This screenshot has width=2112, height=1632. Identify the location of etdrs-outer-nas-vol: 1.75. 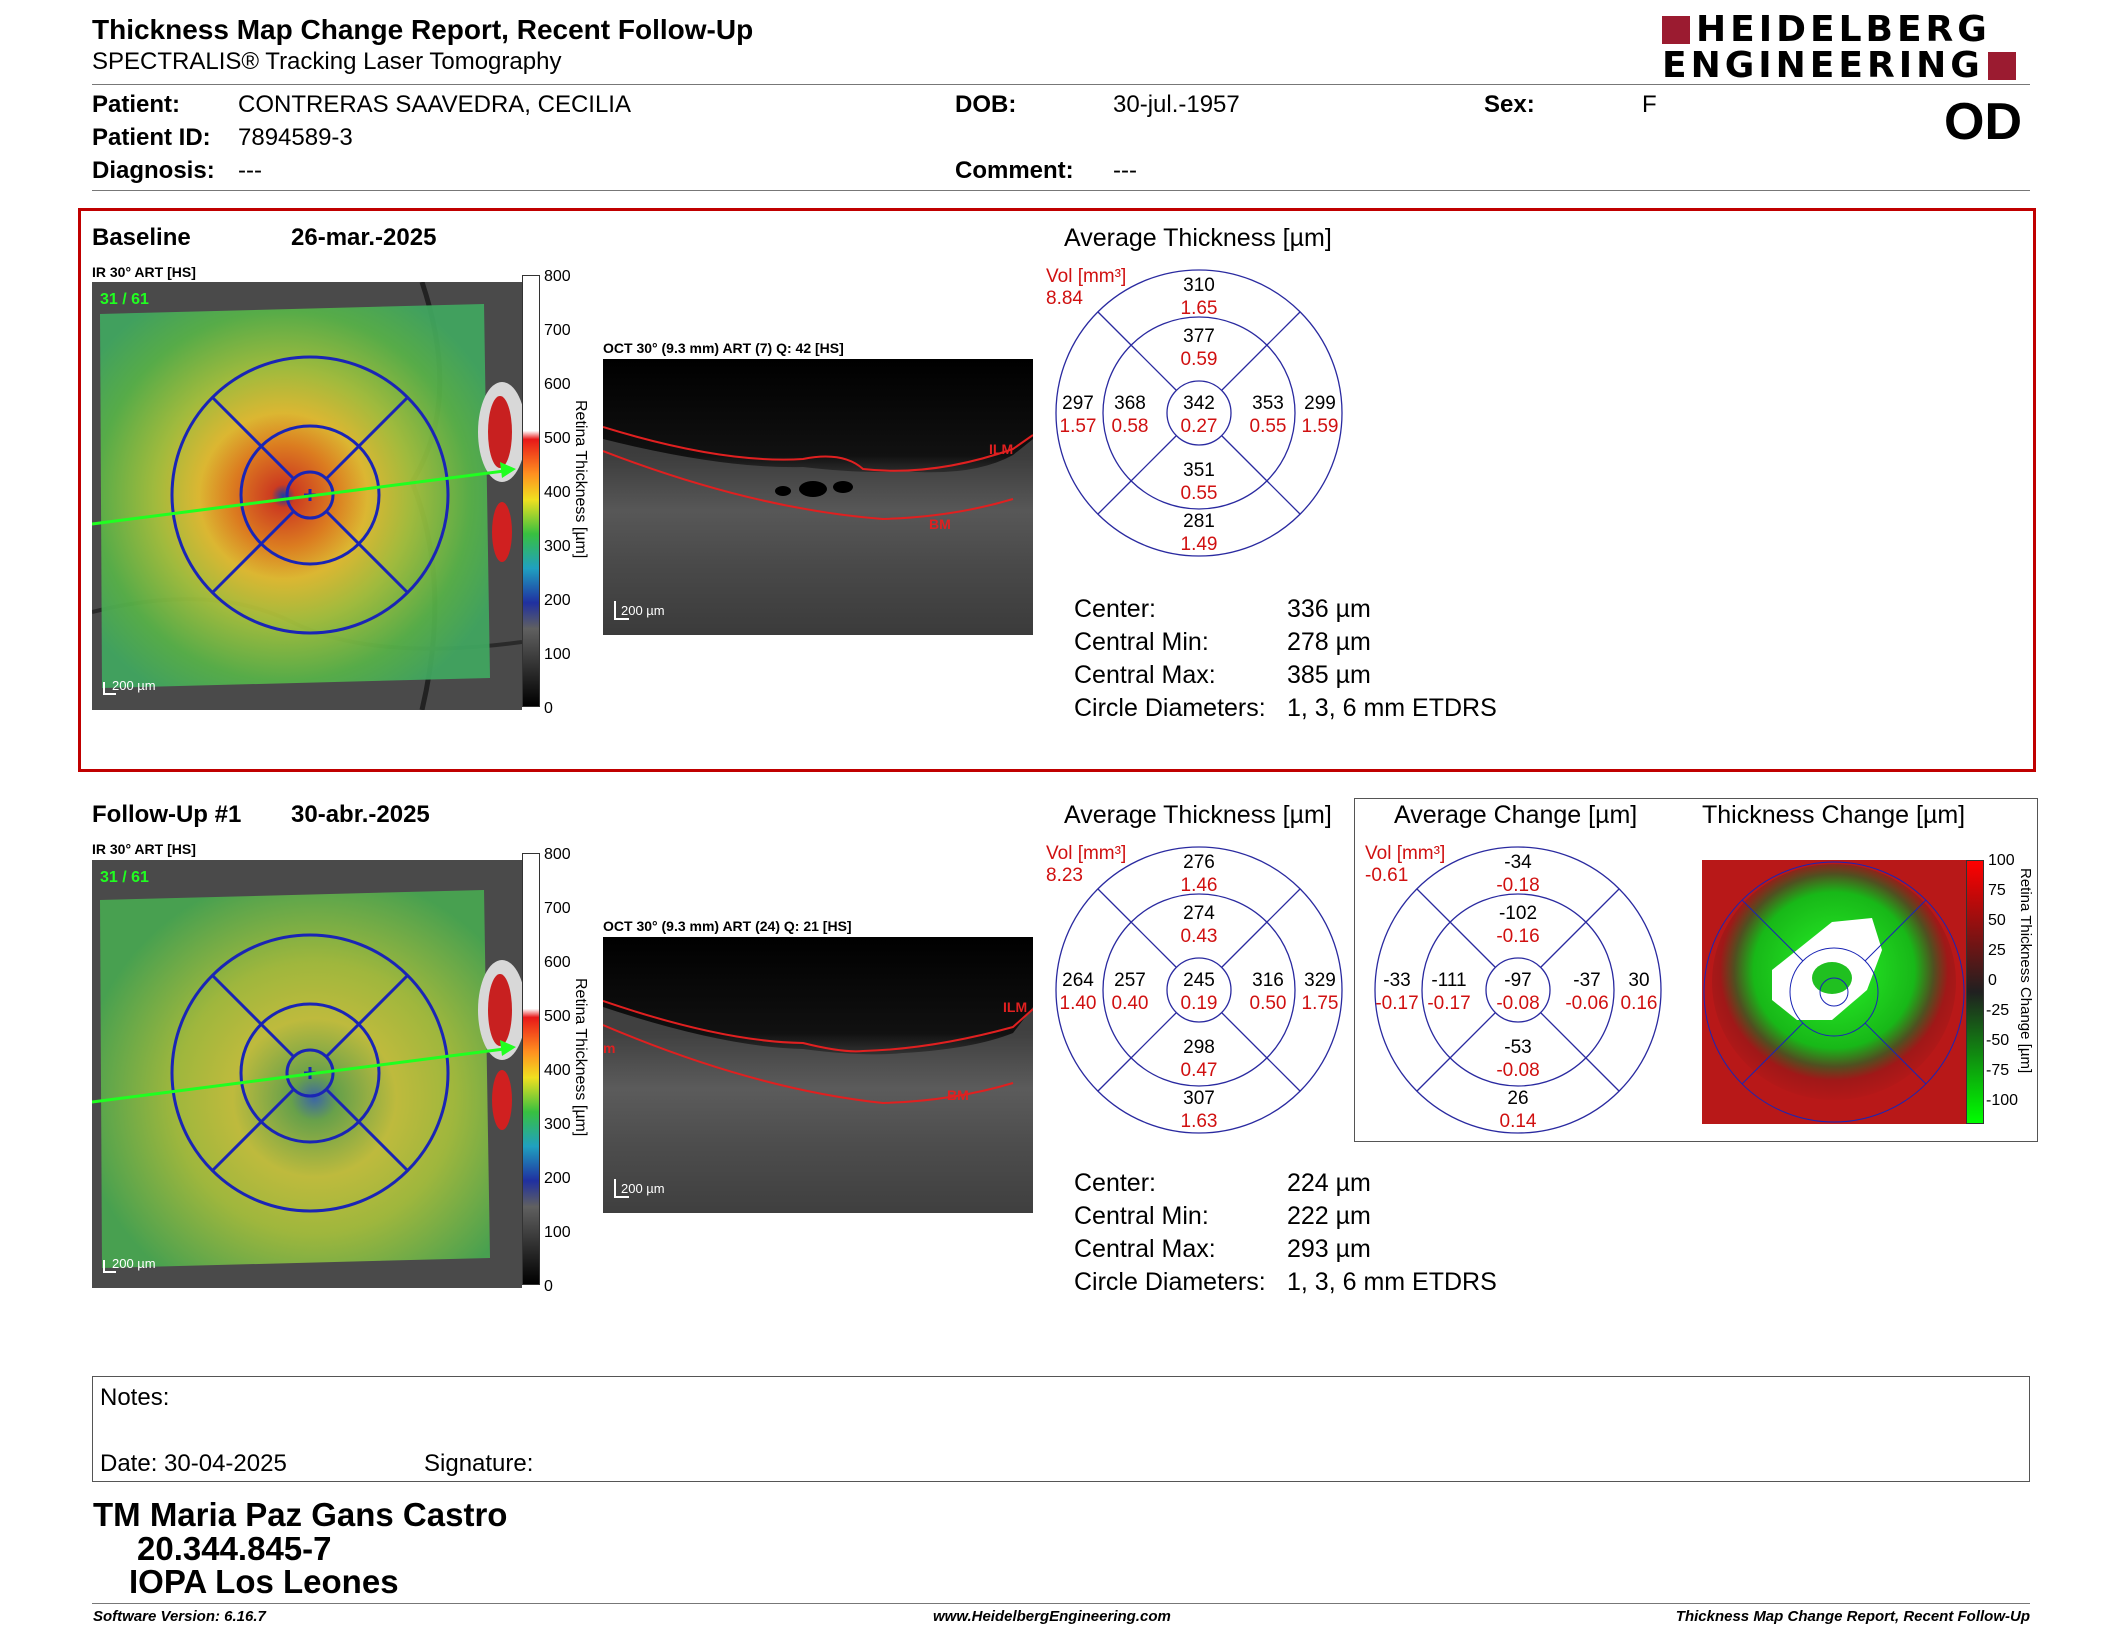
(1320, 1003).